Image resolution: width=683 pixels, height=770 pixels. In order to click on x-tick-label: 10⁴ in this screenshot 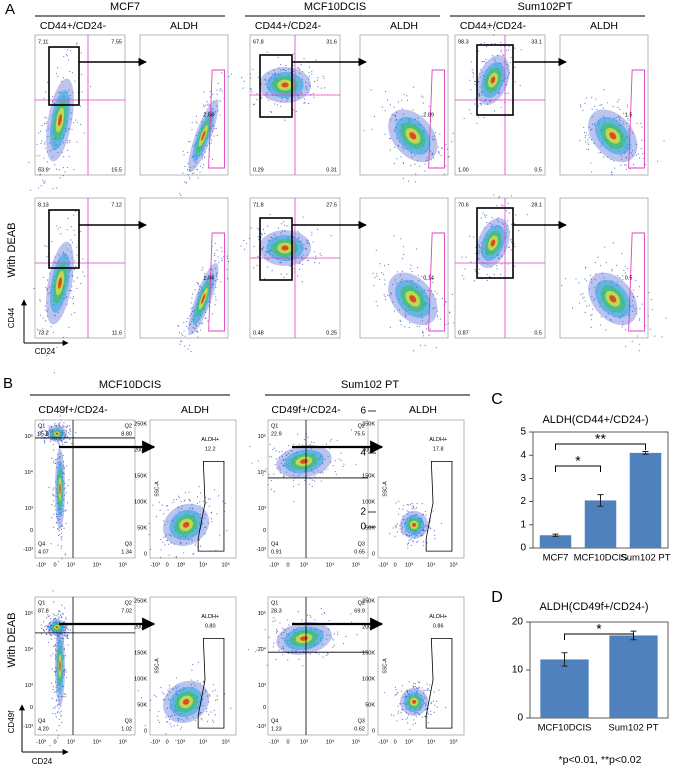, I will do `click(431, 741)`.